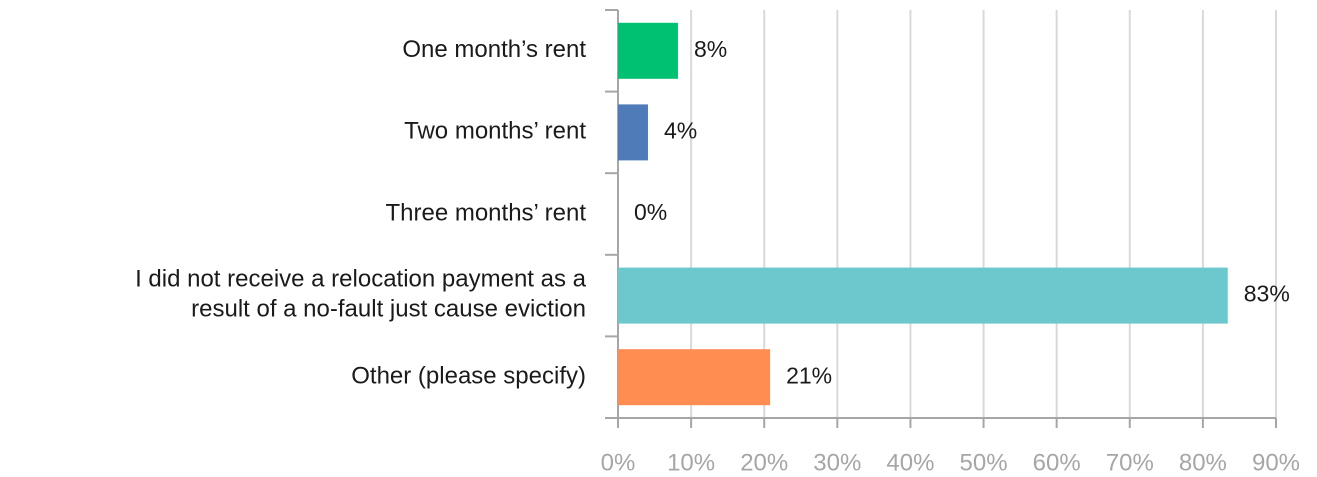 The height and width of the screenshot is (477, 1317). Describe the element at coordinates (710, 49) in the screenshot. I see `data-label: 8%` at that location.